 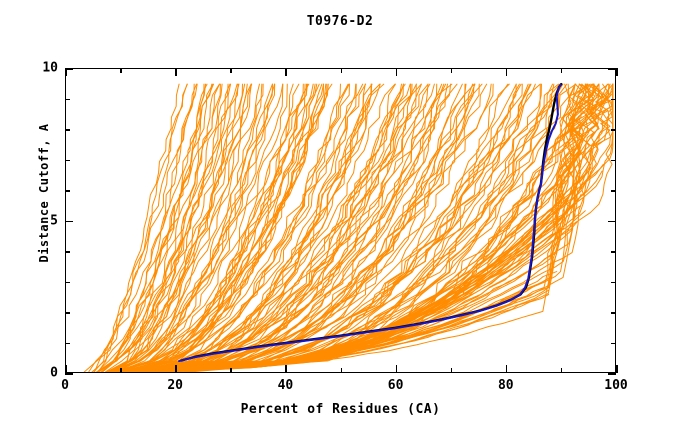 I want to click on x-tick-label-80: 80, so click(x=505, y=385).